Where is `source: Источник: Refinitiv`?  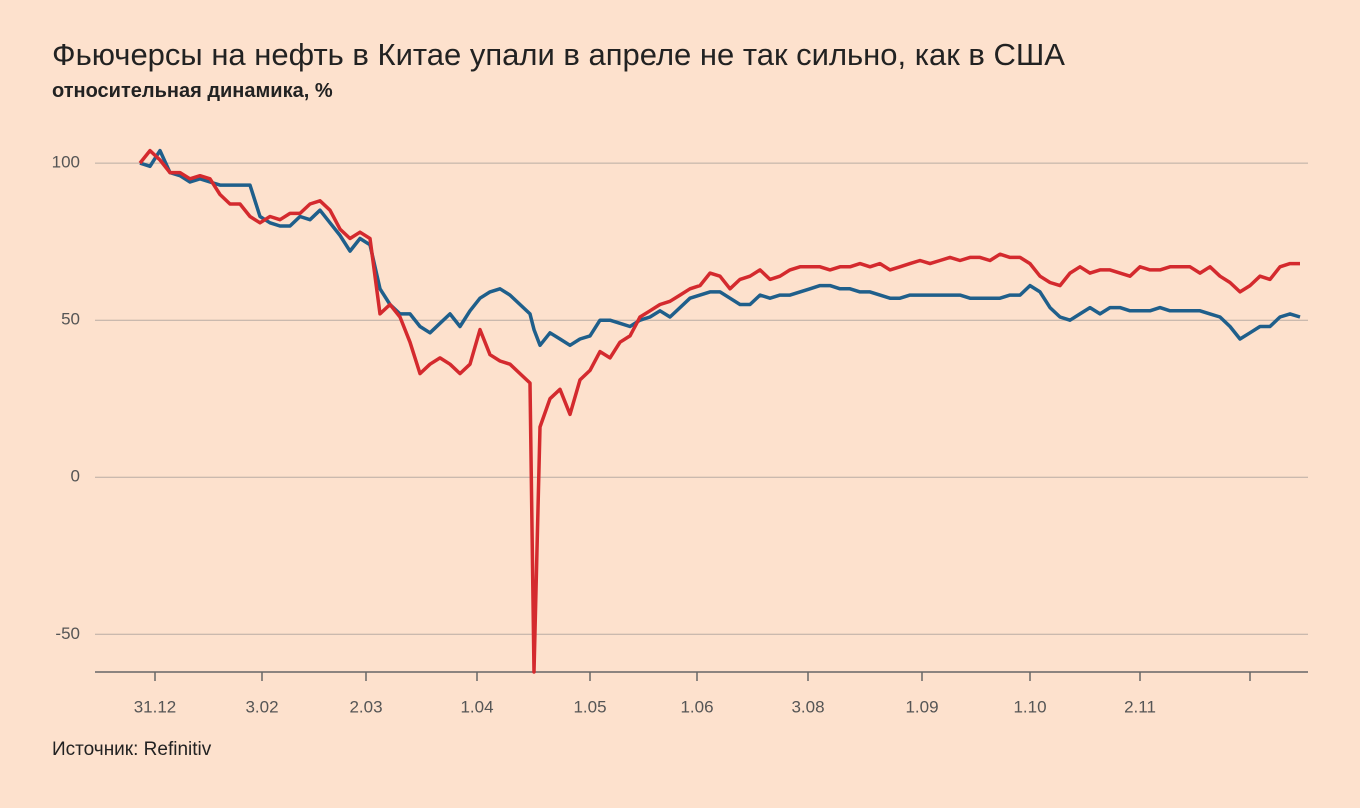 source: Источник: Refinitiv is located at coordinates (132, 749).